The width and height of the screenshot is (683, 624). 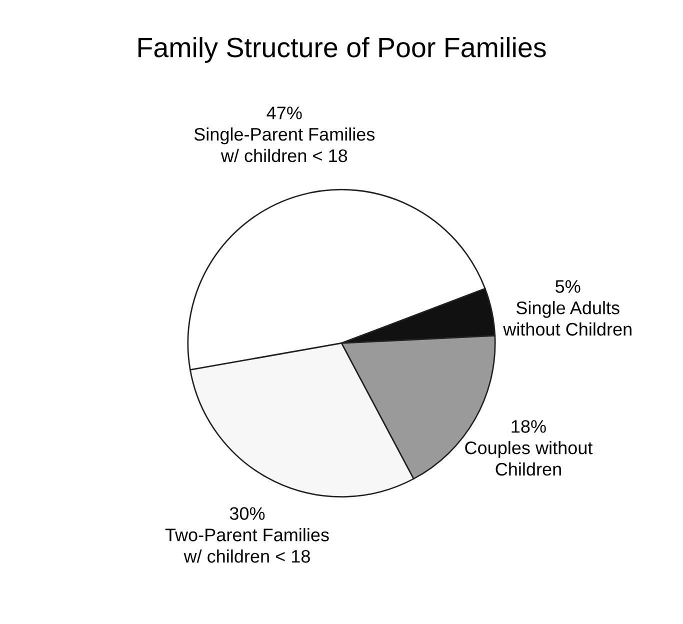 I want to click on slice-label: Single-Parent Families w/ children < 18, so click(x=284, y=144).